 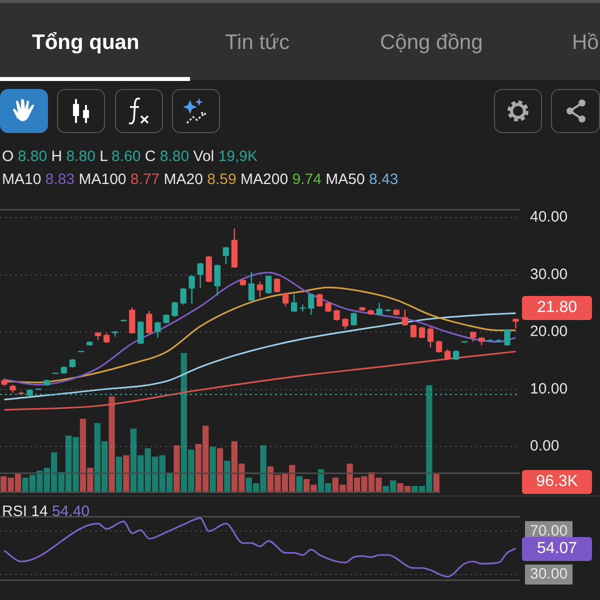 I want to click on text: Cộng đồng, so click(x=431, y=43).